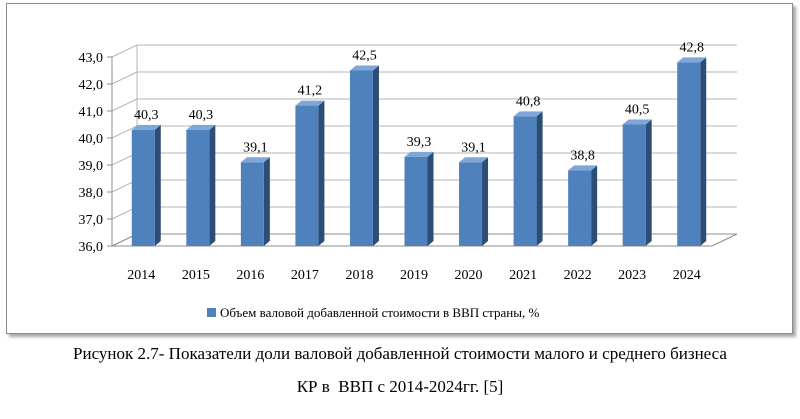 The height and width of the screenshot is (419, 800). Describe the element at coordinates (91, 193) in the screenshot. I see `y-tick-label: 38,0` at that location.